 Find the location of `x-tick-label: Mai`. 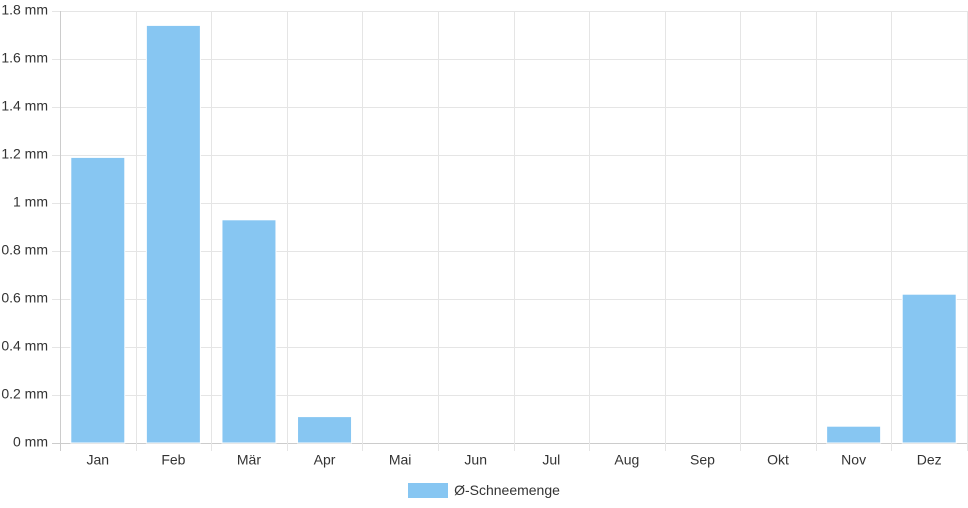

x-tick-label: Mai is located at coordinates (400, 460).